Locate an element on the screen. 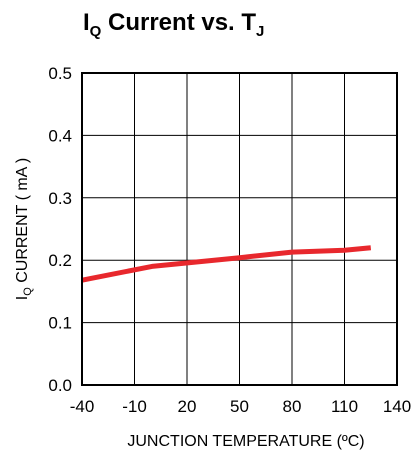  y-axis-label-rest: CURRENT ( mA ) is located at coordinates (22, 222).